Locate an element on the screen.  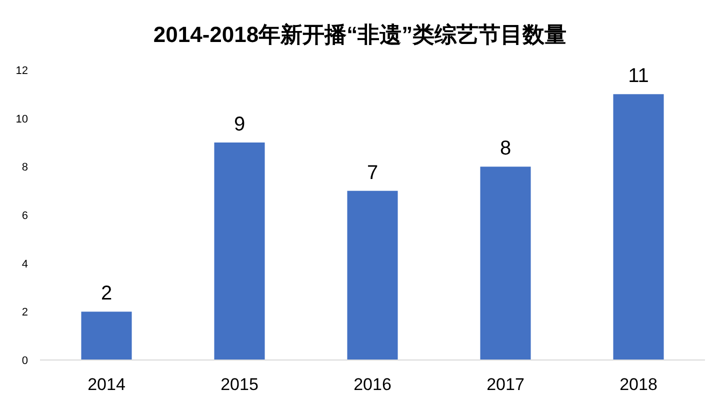
data-label: 7 is located at coordinates (372, 173).